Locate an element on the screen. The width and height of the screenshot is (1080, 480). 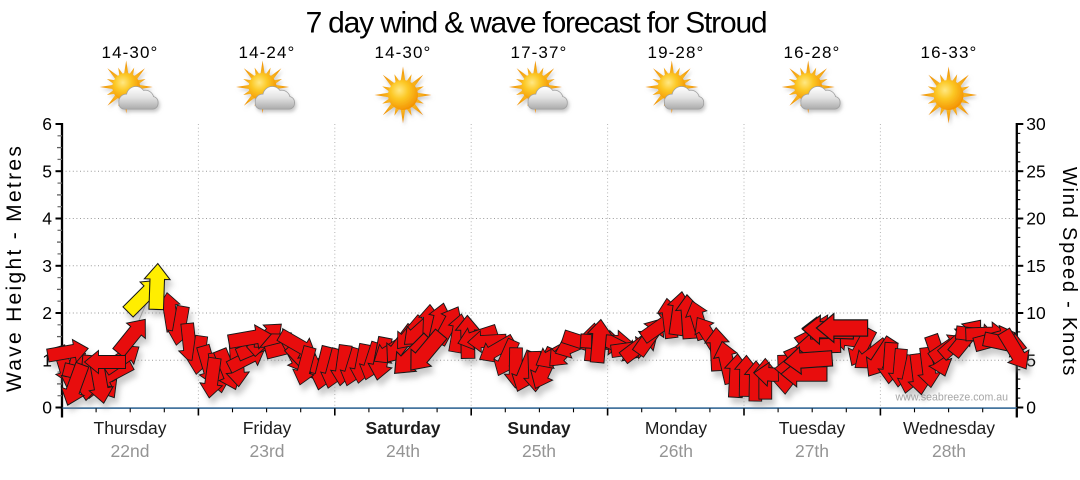
svg-text: 28th is located at coordinates (949, 451).